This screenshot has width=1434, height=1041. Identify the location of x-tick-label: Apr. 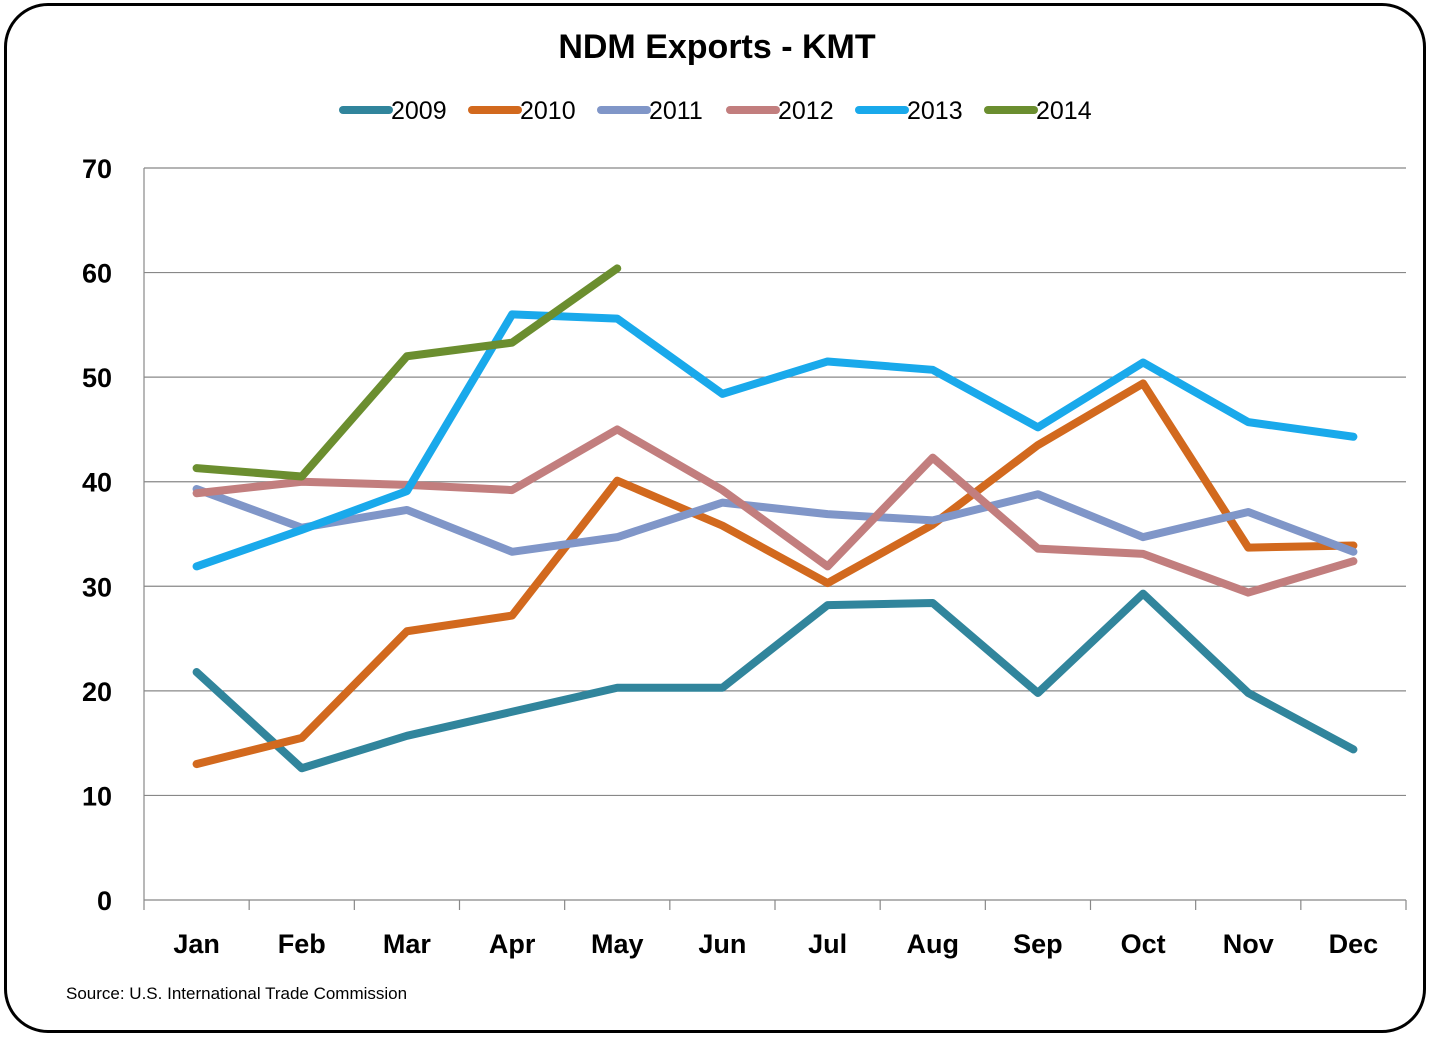
(512, 944).